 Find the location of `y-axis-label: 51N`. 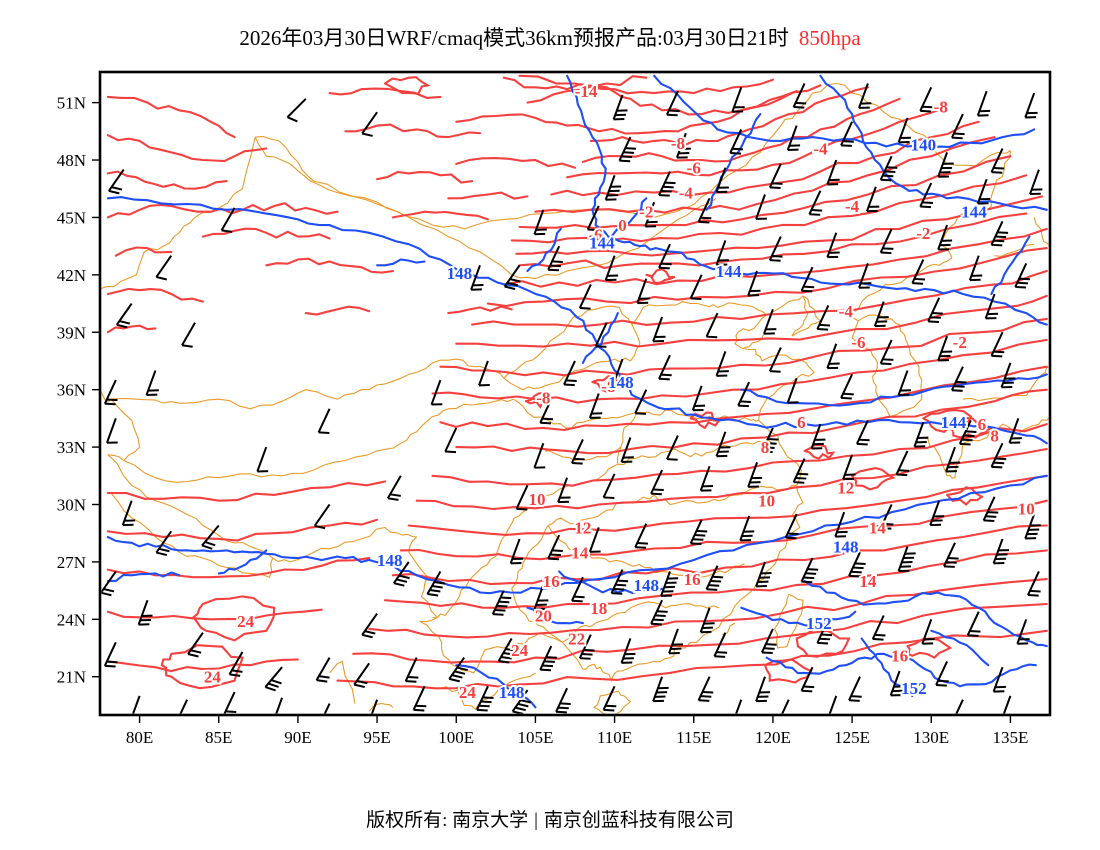

y-axis-label: 51N is located at coordinates (71, 103).